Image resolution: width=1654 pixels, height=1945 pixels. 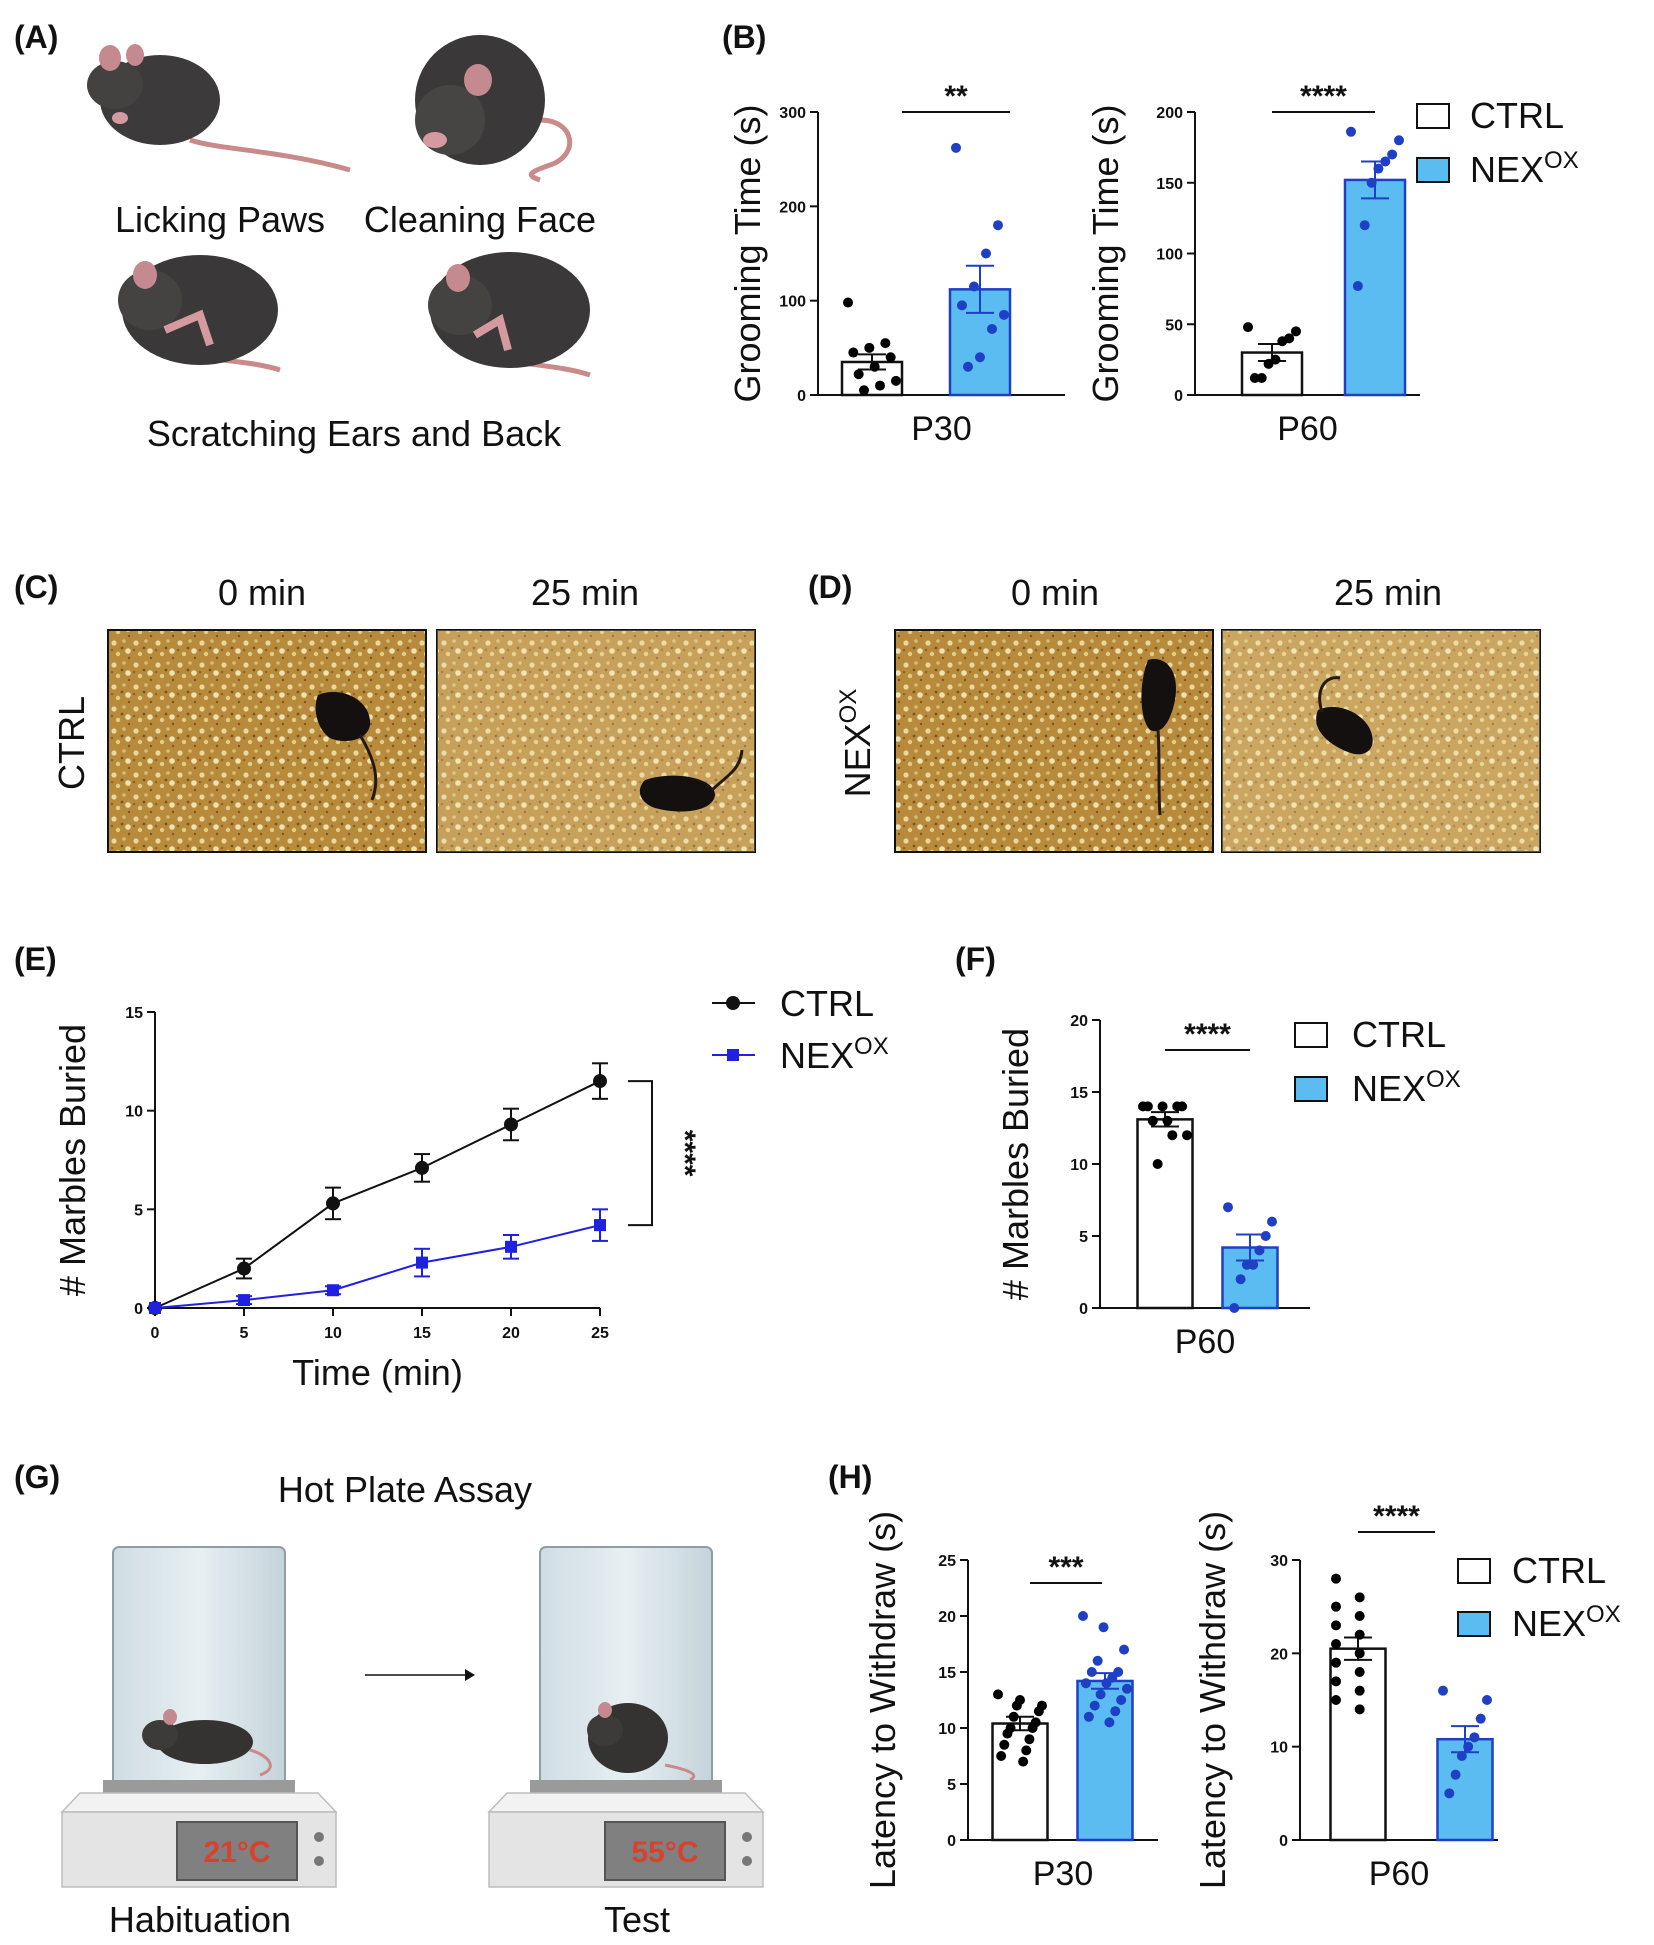 I want to click on habituation-temp: 21°C, so click(x=236, y=1852).